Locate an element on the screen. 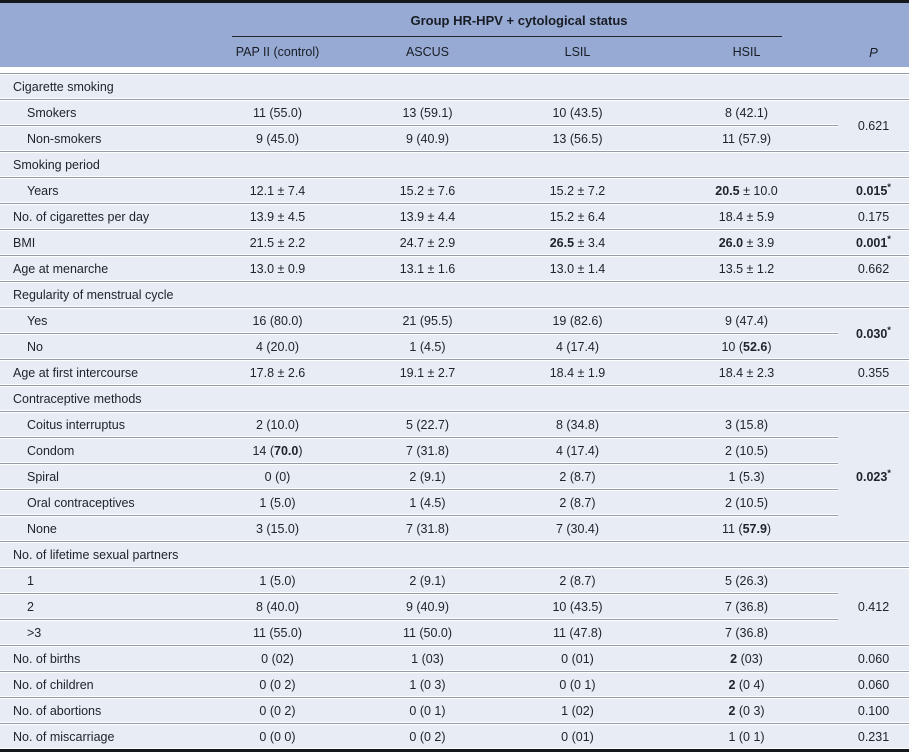  row-label: Spiral is located at coordinates (100, 476).